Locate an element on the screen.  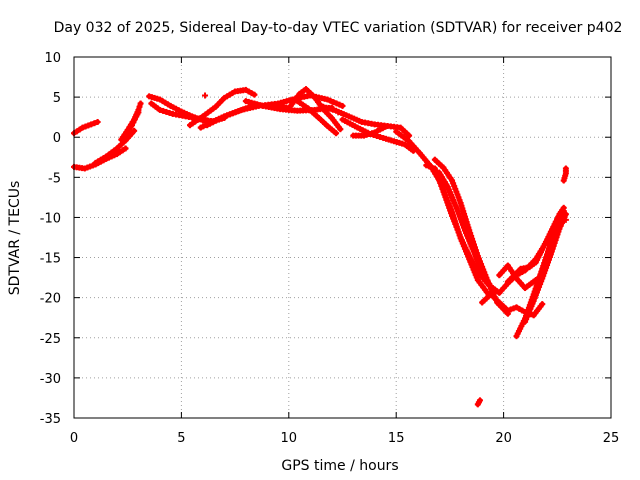
x-tick-label: 5 is located at coordinates (181, 438).